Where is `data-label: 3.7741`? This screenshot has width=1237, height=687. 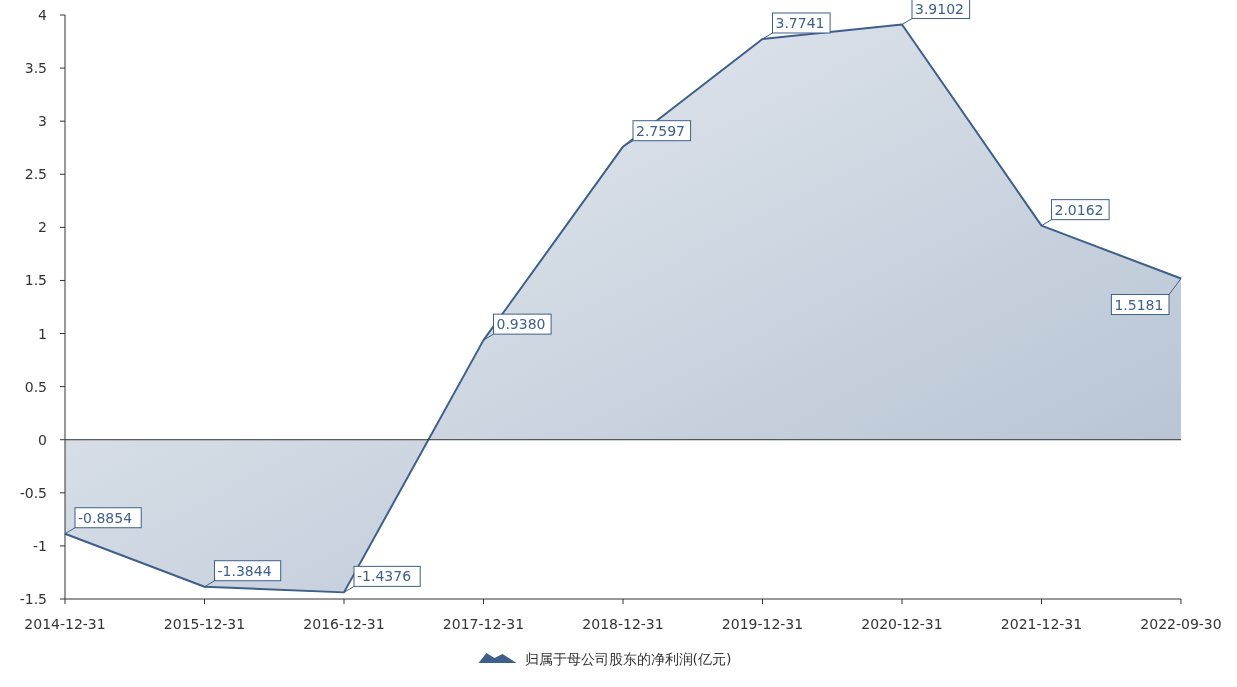
data-label: 3.7741 is located at coordinates (800, 22).